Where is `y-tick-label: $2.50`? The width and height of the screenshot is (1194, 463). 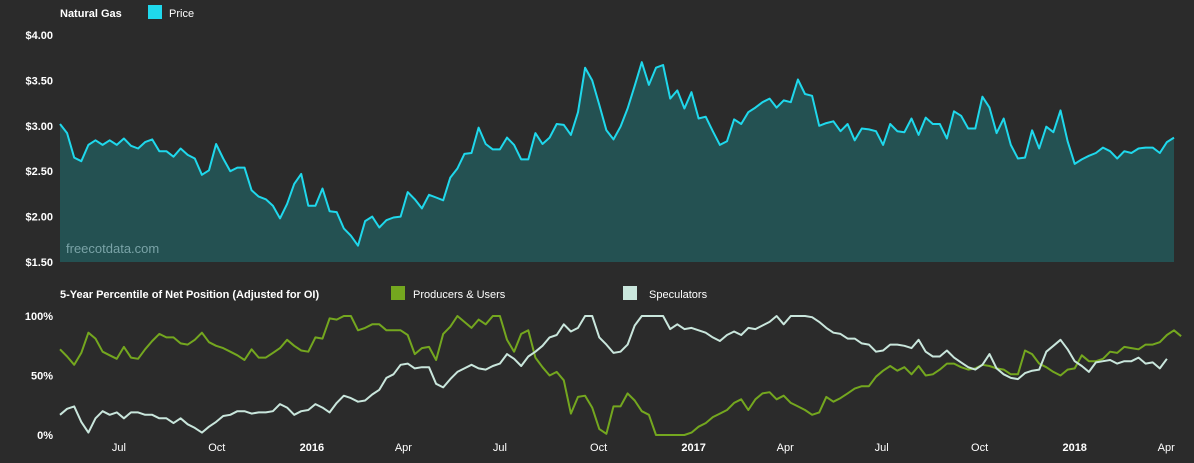
y-tick-label: $2.50 is located at coordinates (39, 172).